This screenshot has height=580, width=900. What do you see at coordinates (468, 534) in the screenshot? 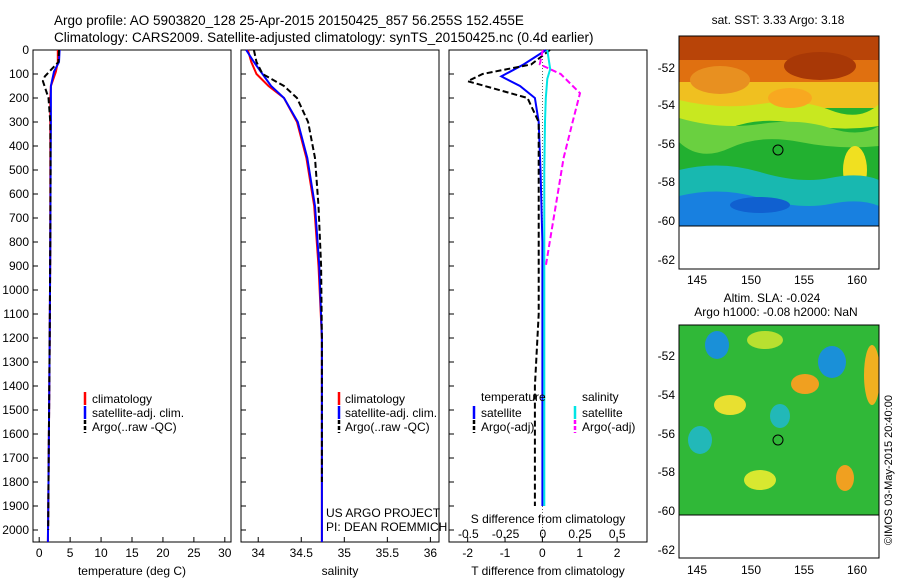
I see `s-diff-tick-label: -0.5` at bounding box center [468, 534].